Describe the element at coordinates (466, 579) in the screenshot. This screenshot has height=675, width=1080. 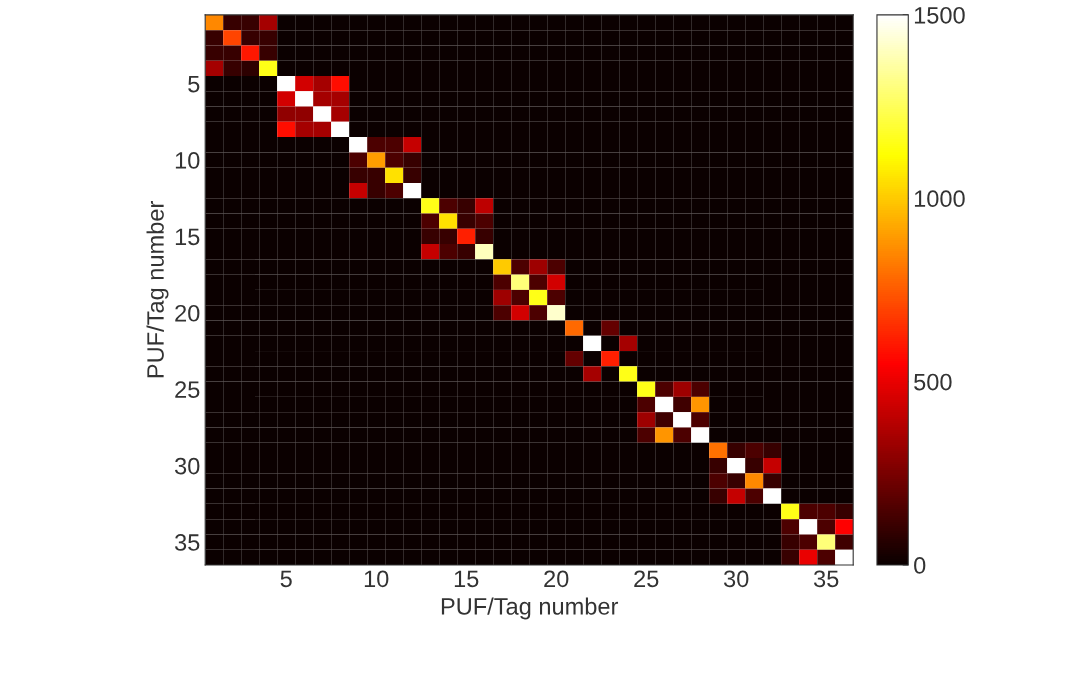
I see `x-tick-label: 15` at that location.